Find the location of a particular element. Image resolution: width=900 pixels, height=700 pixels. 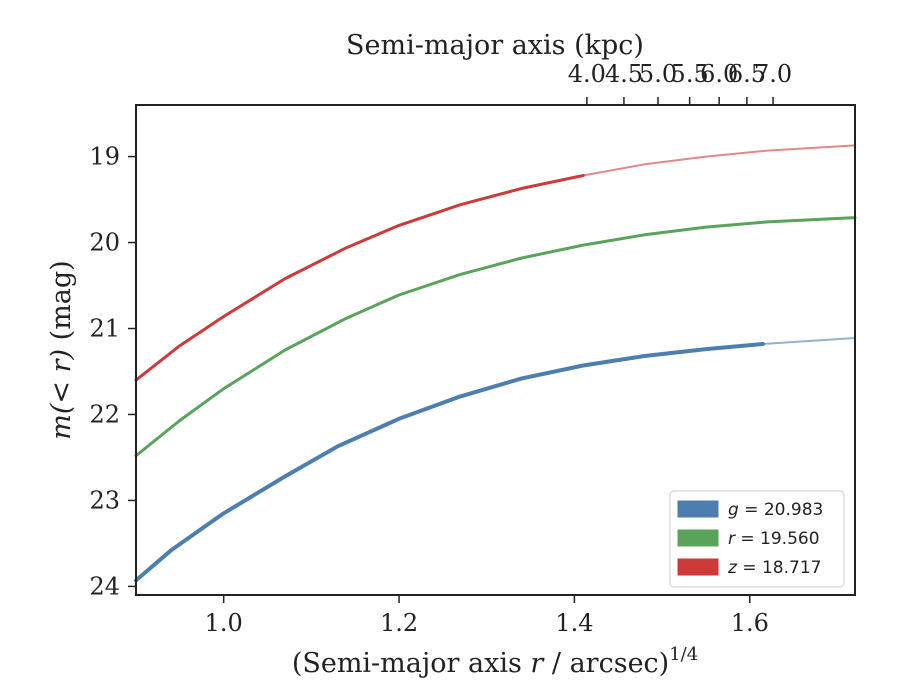

x-tick-label: 1.4 is located at coordinates (574, 623).